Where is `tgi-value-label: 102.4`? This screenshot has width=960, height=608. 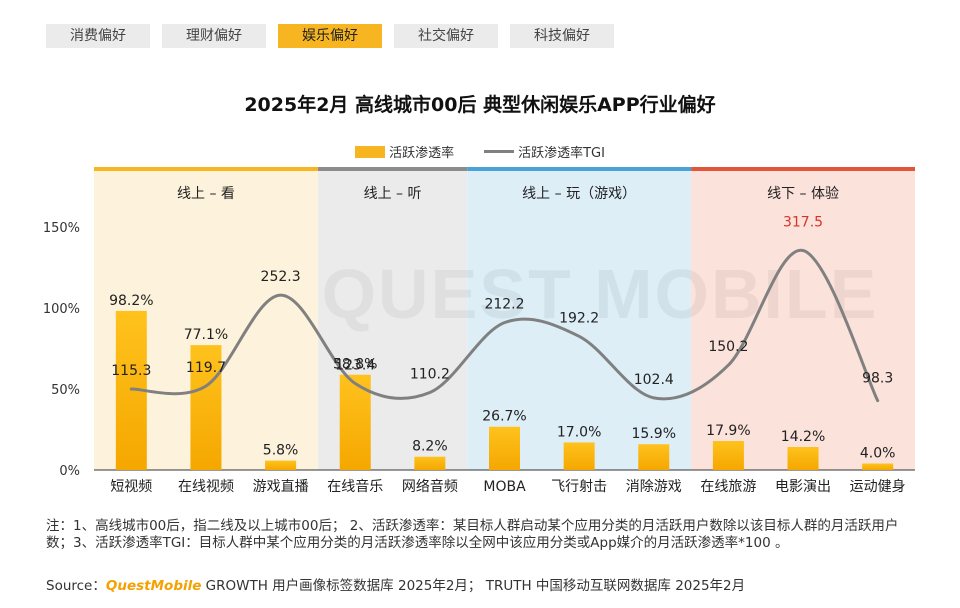
tgi-value-label: 102.4 is located at coordinates (654, 380).